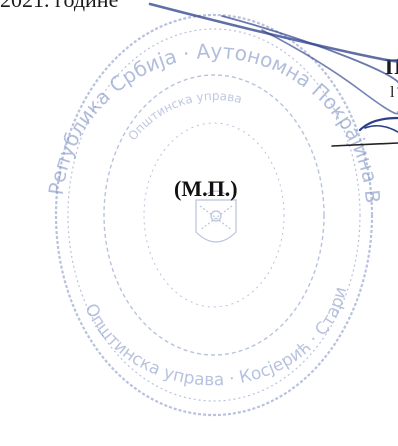 This screenshot has height=446, width=398. Describe the element at coordinates (59, 6) in the screenshot. I see `date-line-fragment: 2021. године` at that location.